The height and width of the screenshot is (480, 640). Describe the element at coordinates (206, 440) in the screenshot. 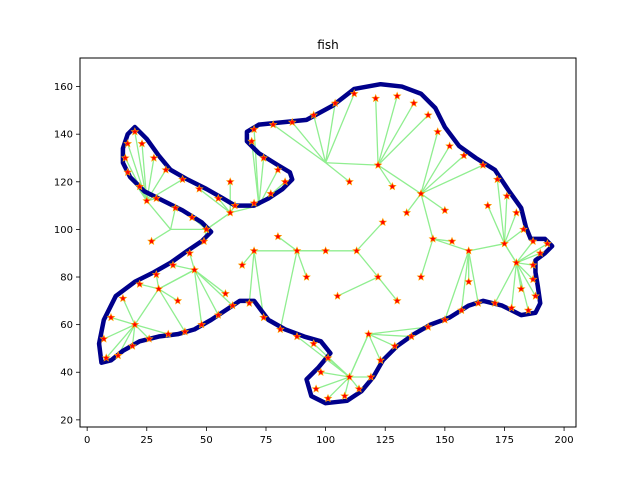

I see `x-tick-label: 50` at that location.